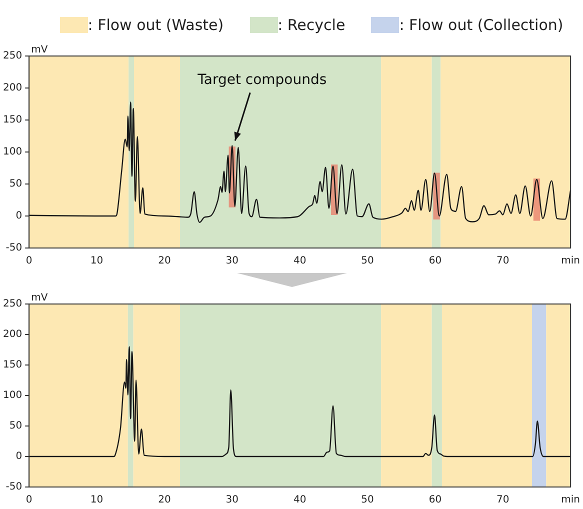 Image resolution: width=583 pixels, height=509 pixels. I want to click on annotation: Target compounds, so click(261, 80).